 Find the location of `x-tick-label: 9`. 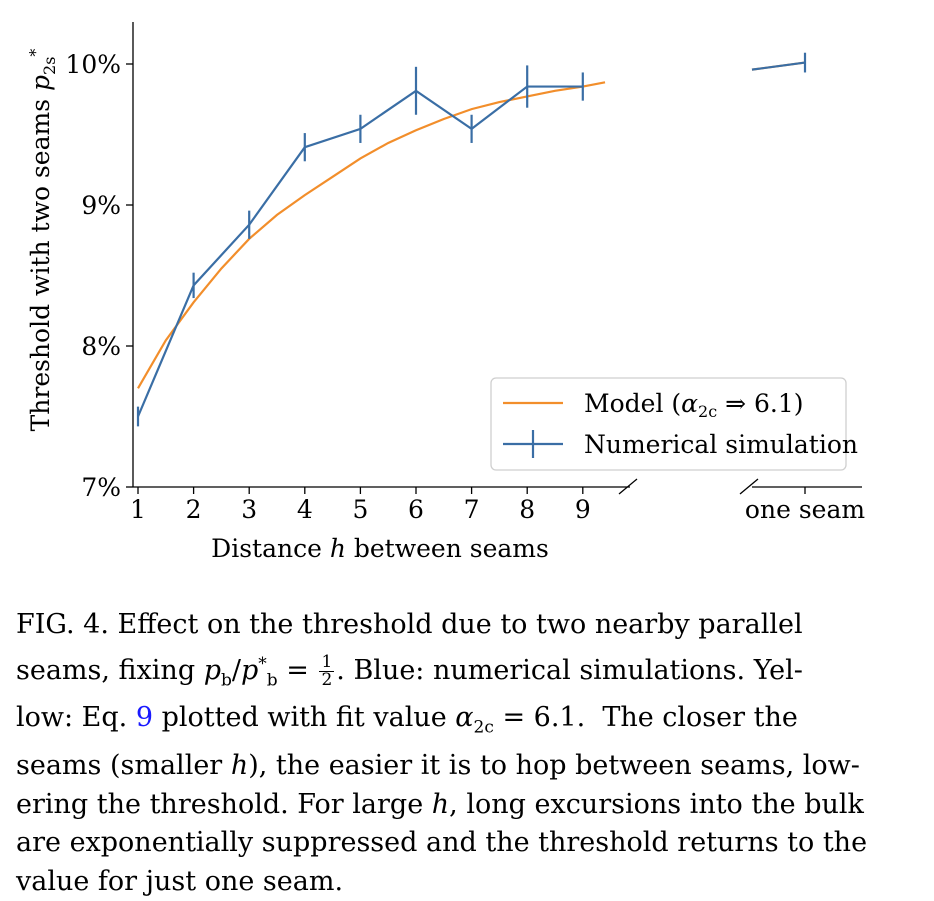

x-tick-label: 9 is located at coordinates (583, 509).